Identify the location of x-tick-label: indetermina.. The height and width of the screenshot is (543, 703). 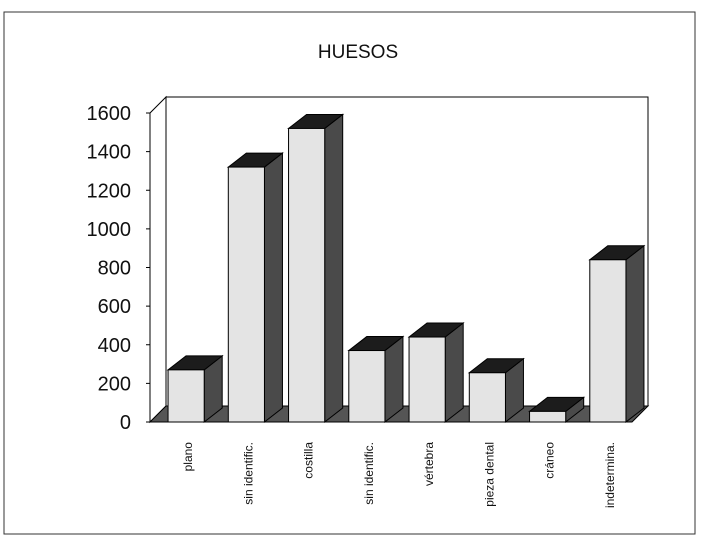
(610, 475).